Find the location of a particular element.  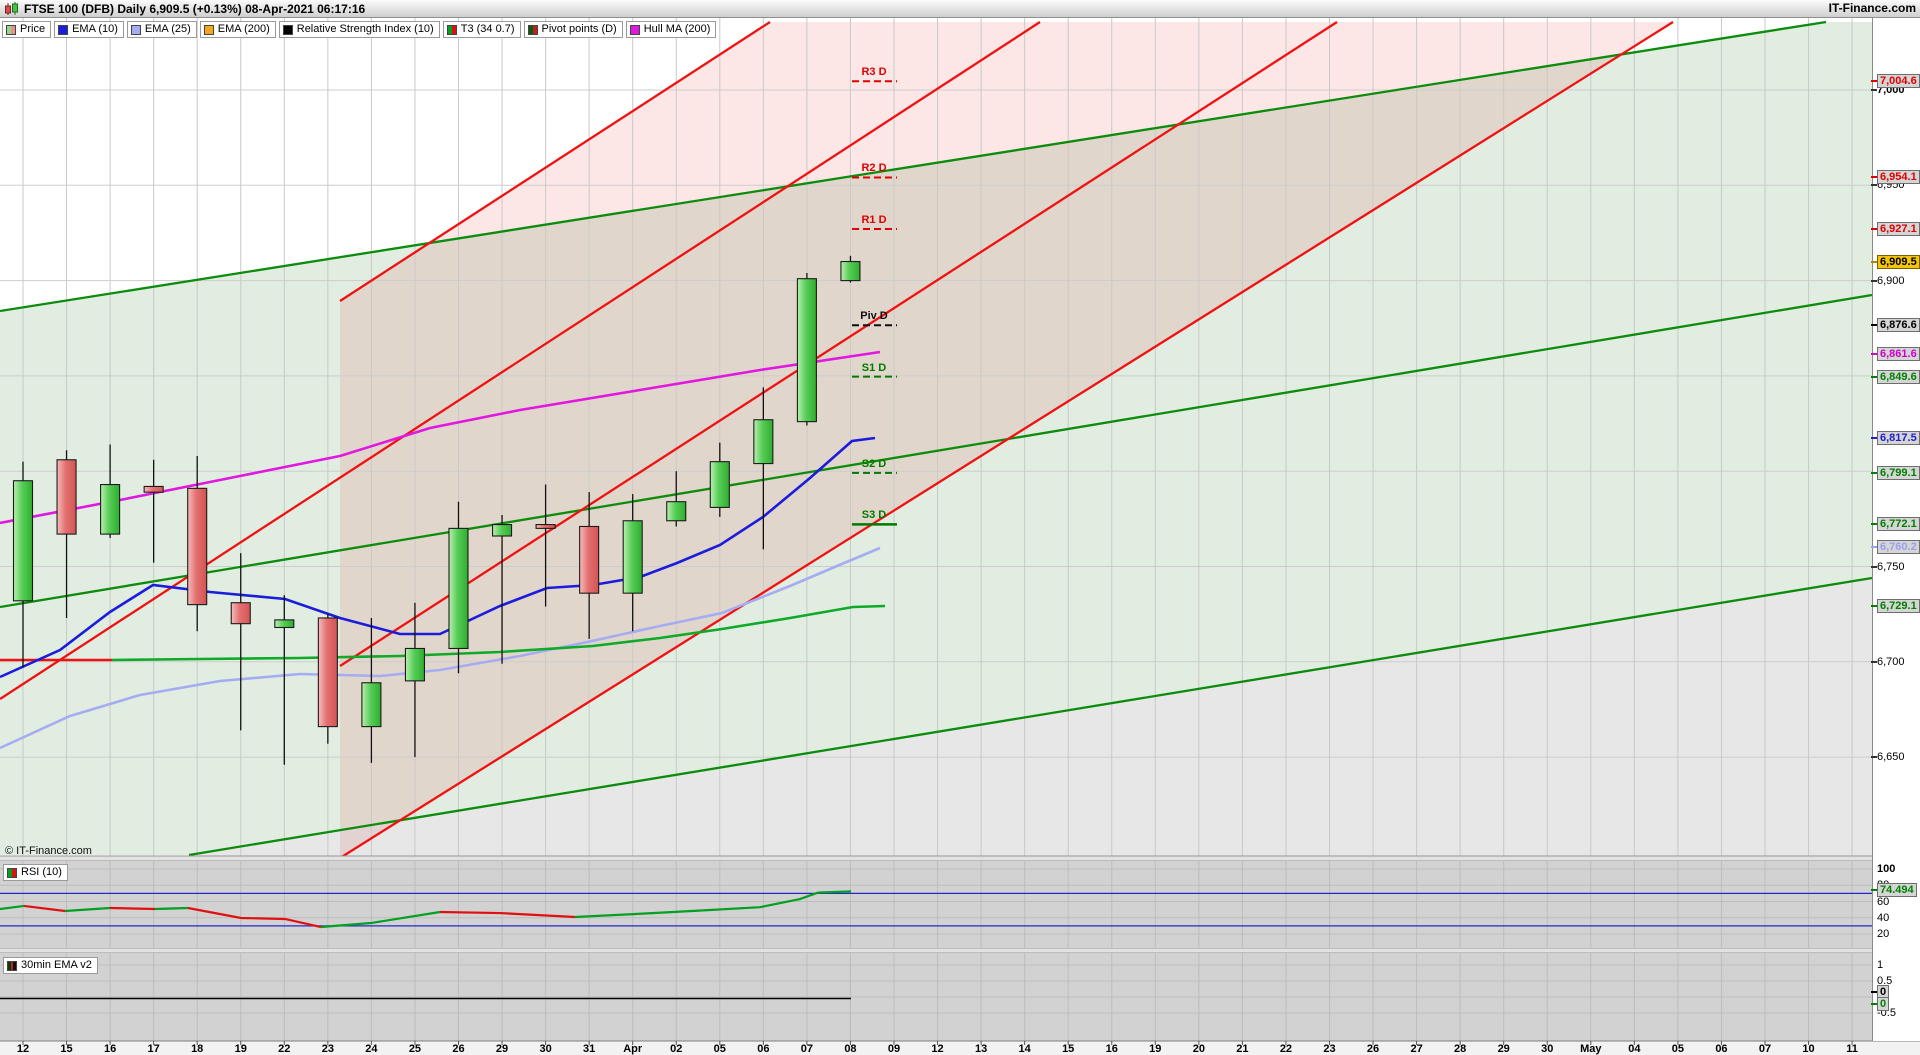

rsi-legend: RSI (10) is located at coordinates (35, 872).